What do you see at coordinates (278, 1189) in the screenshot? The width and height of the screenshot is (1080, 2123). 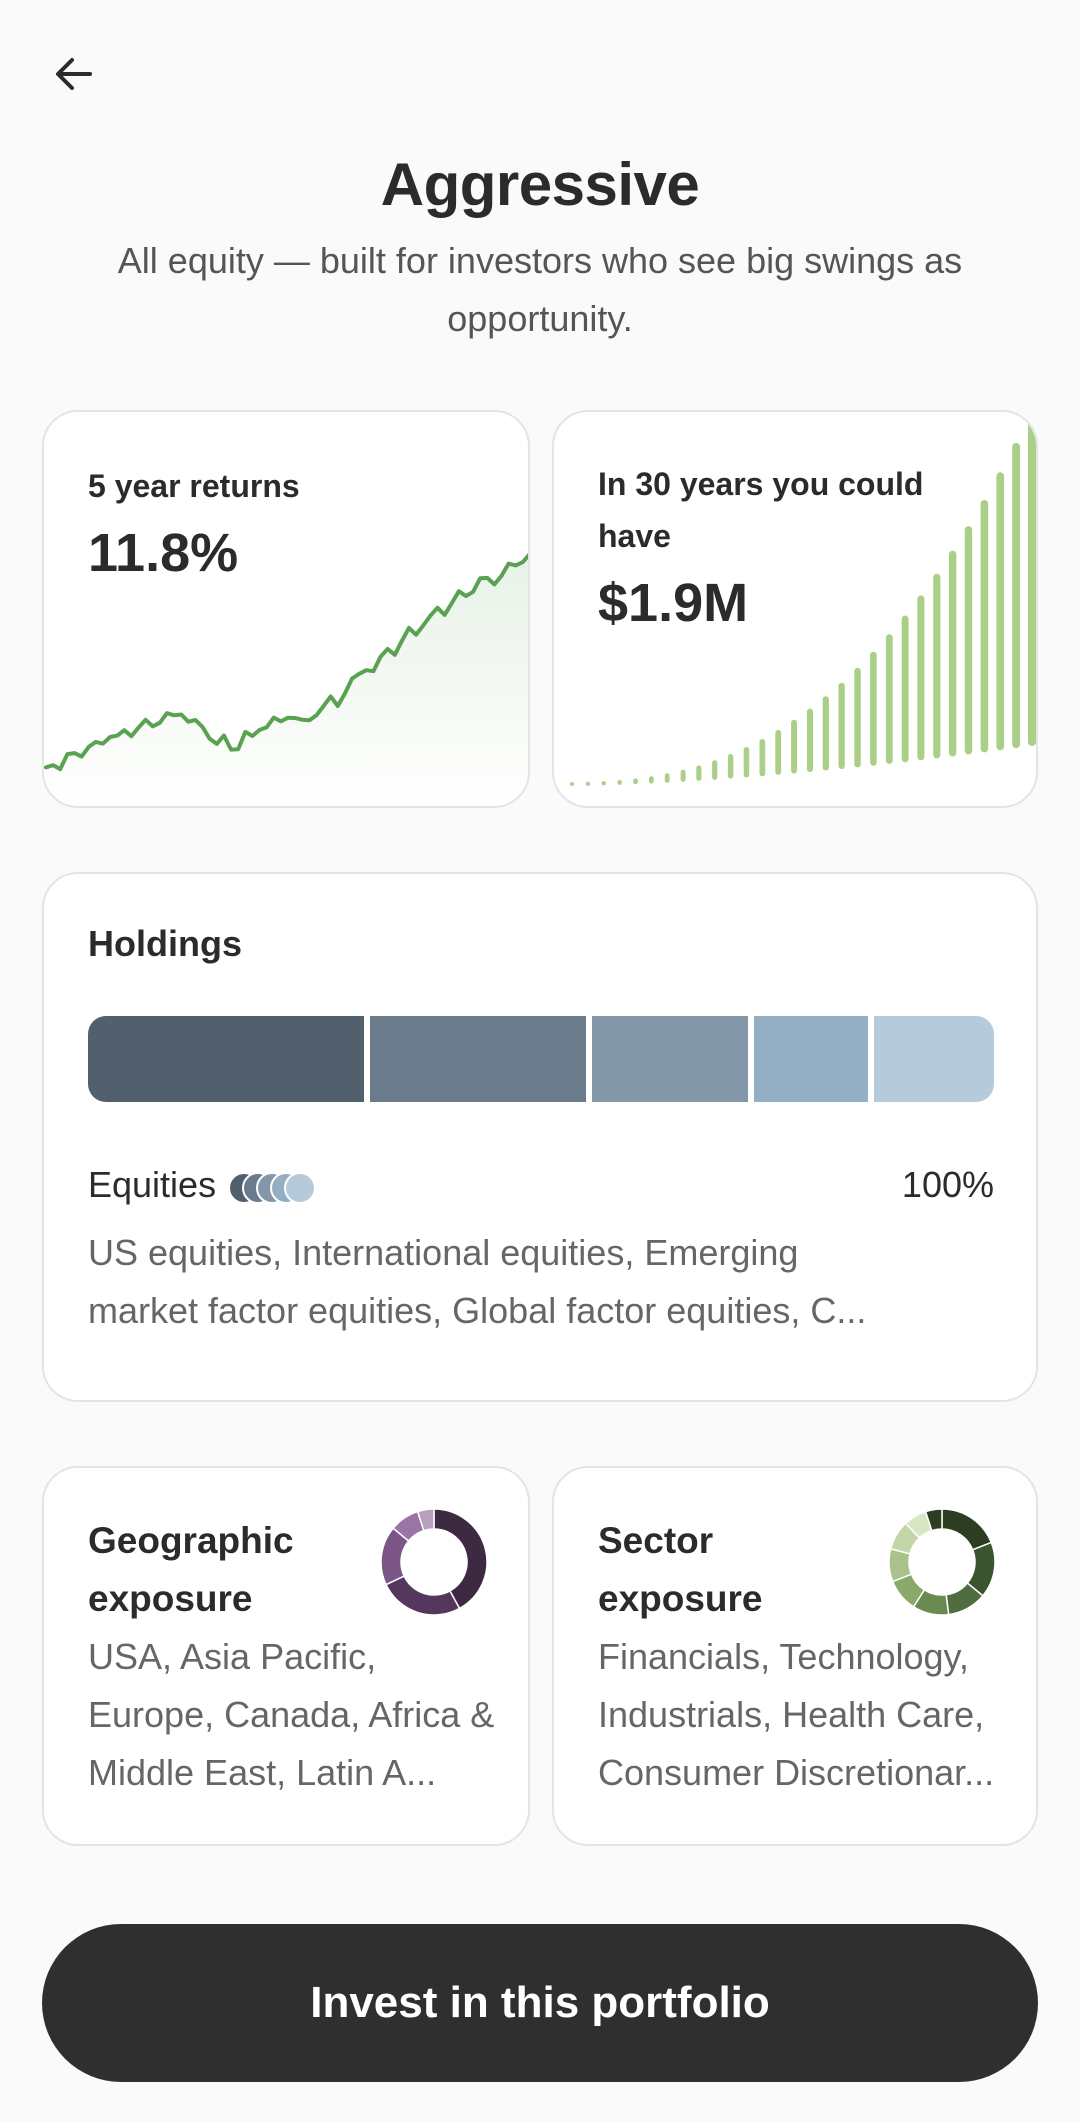 I see `equities-dots` at bounding box center [278, 1189].